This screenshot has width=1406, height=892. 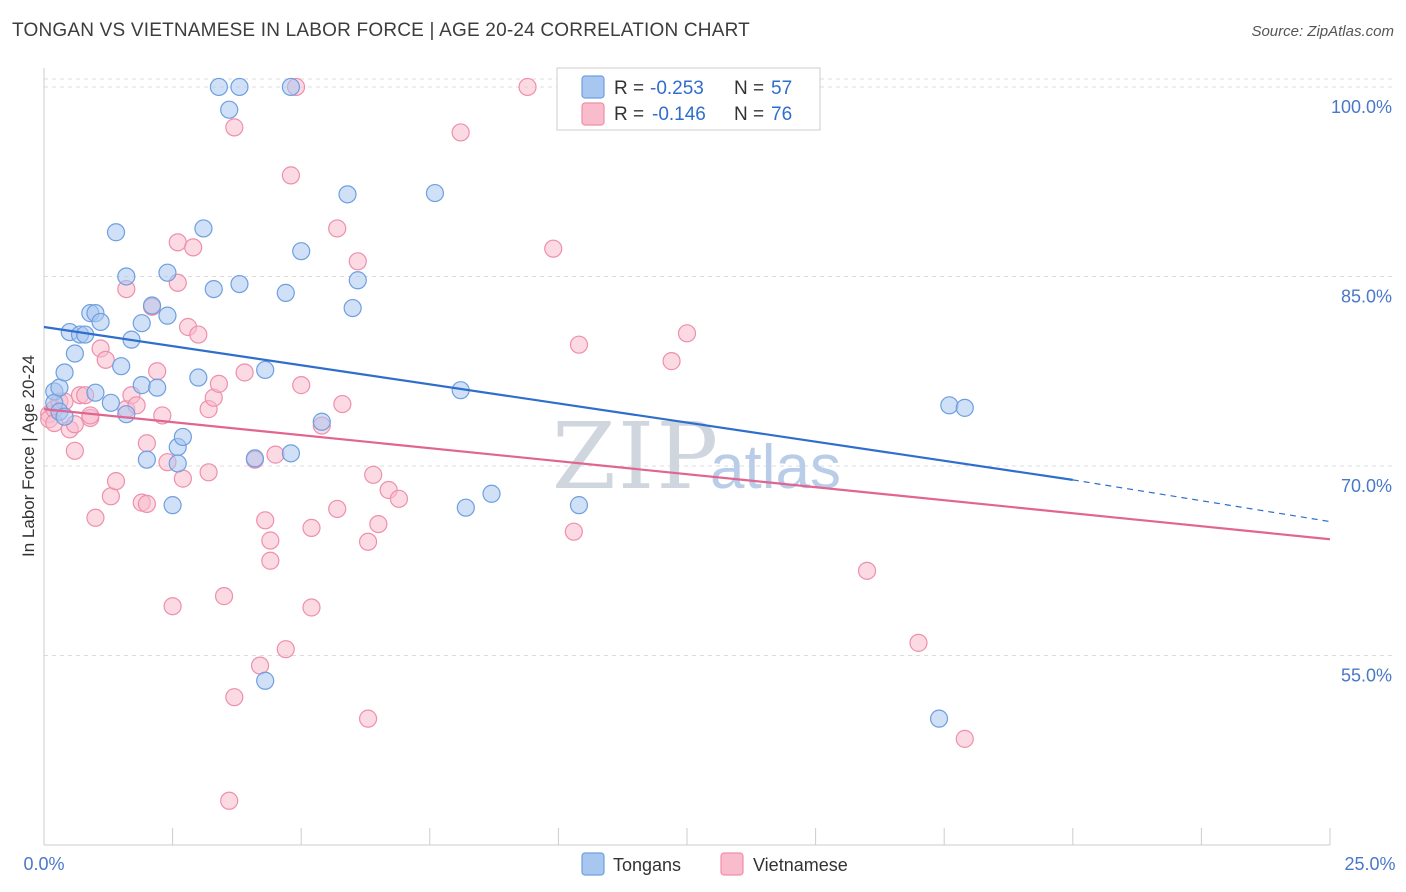 I want to click on series-legend: Tongans Vietnamese, so click(x=714, y=864).